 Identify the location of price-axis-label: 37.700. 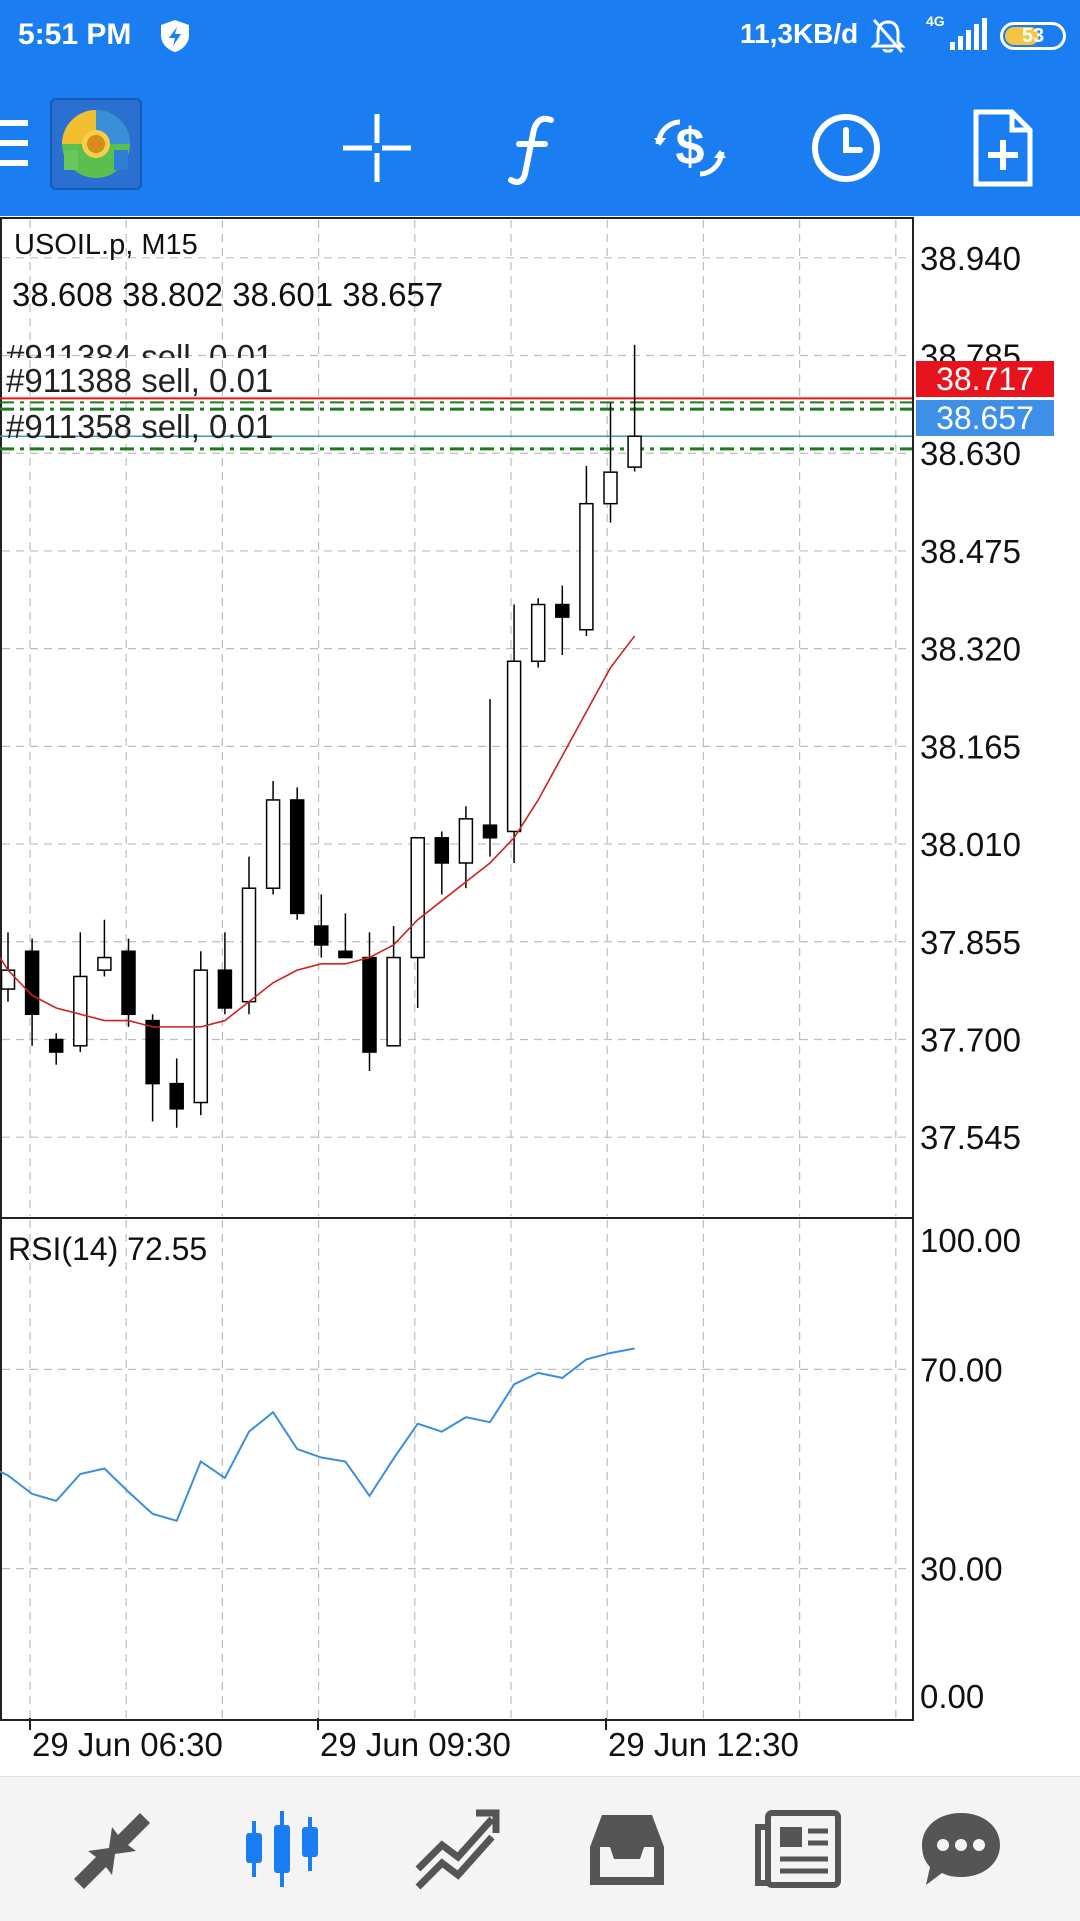
(970, 1039).